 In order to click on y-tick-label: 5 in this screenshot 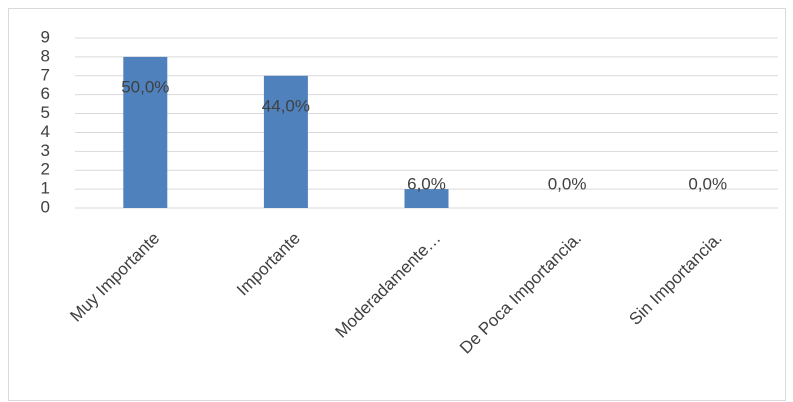, I will do `click(45, 112)`.